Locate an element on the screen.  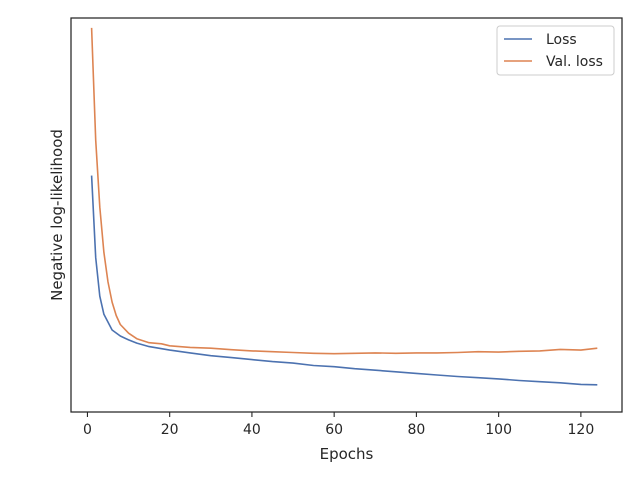
x-tick-label: 0 is located at coordinates (87, 430).